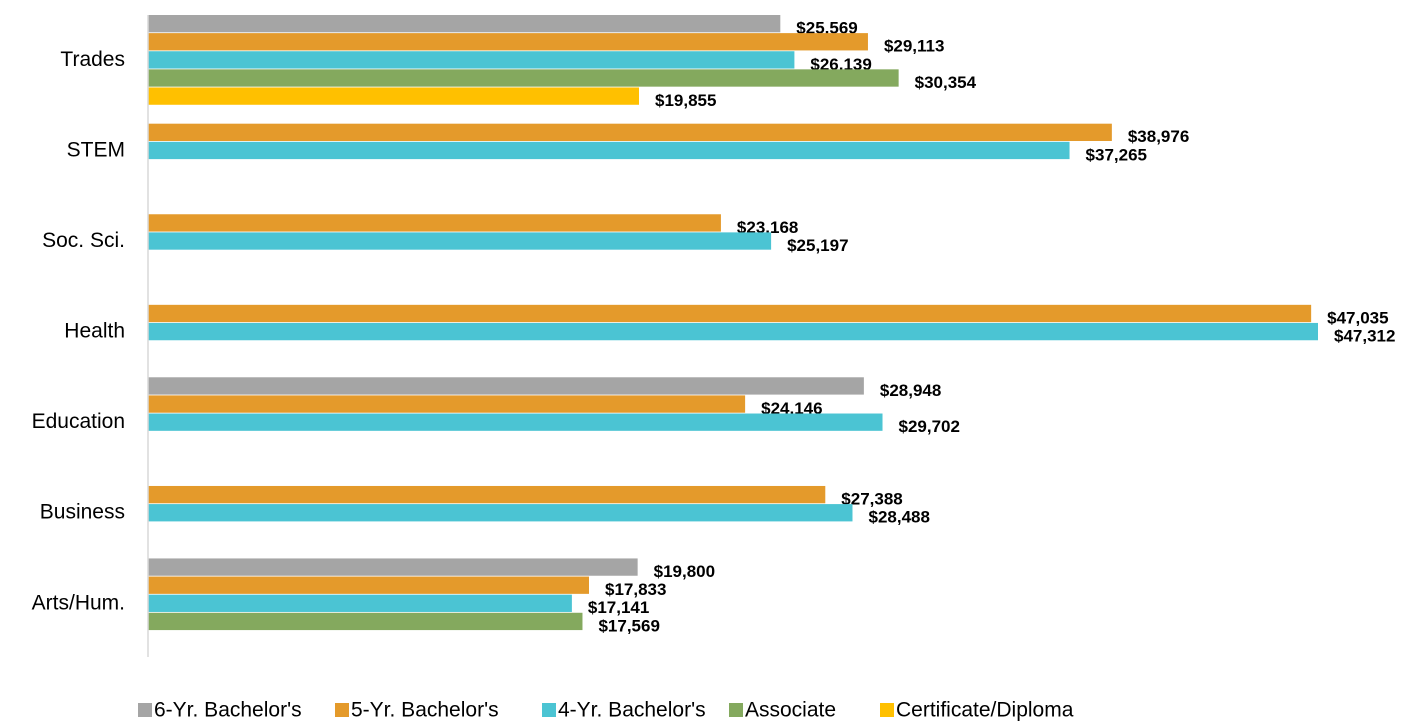 Image resolution: width=1424 pixels, height=721 pixels. What do you see at coordinates (790, 710) in the screenshot?
I see `legend-label: Associate` at bounding box center [790, 710].